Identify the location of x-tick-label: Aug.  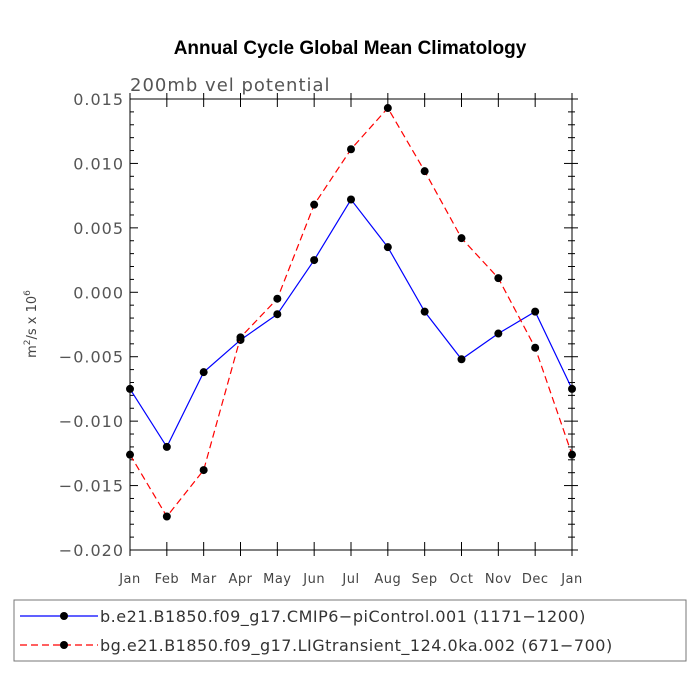
(387, 579).